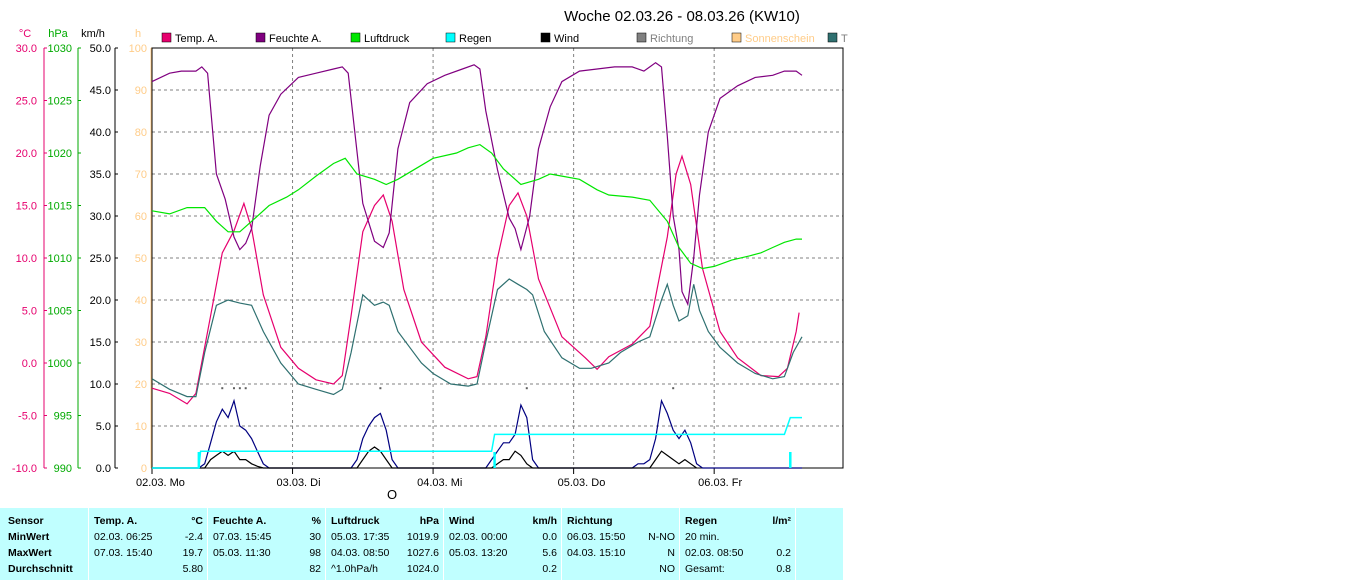 This screenshot has height=580, width=1360. What do you see at coordinates (661, 537) in the screenshot?
I see `stats-min-value: N-NO` at bounding box center [661, 537].